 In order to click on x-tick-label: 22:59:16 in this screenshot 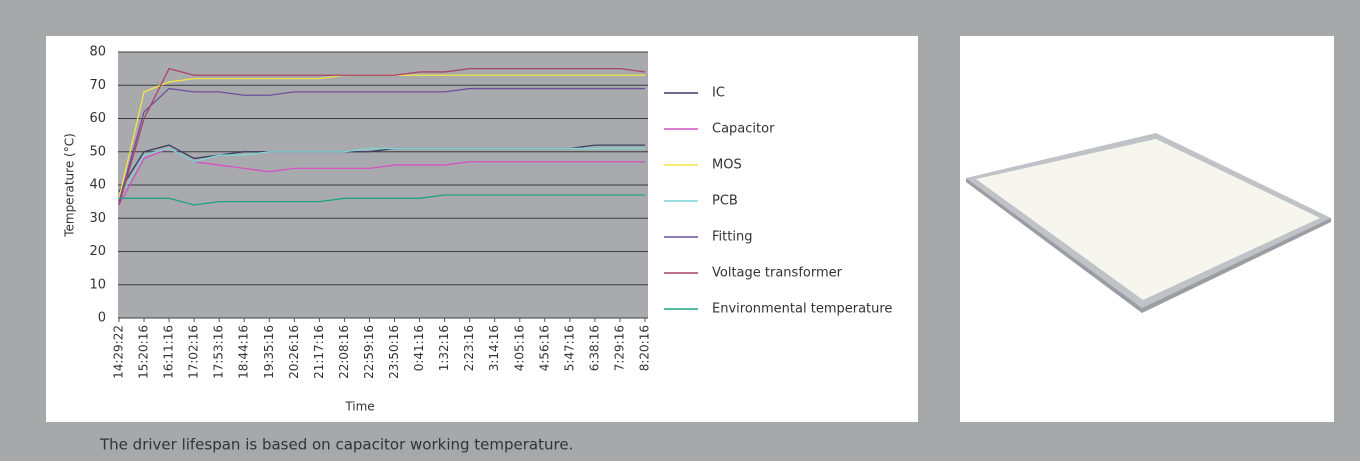, I will do `click(369, 352)`.